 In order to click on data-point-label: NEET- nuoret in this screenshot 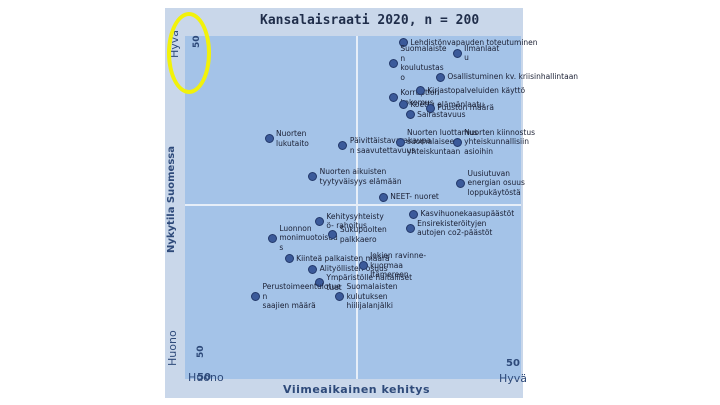, I will do `click(414, 197)`.